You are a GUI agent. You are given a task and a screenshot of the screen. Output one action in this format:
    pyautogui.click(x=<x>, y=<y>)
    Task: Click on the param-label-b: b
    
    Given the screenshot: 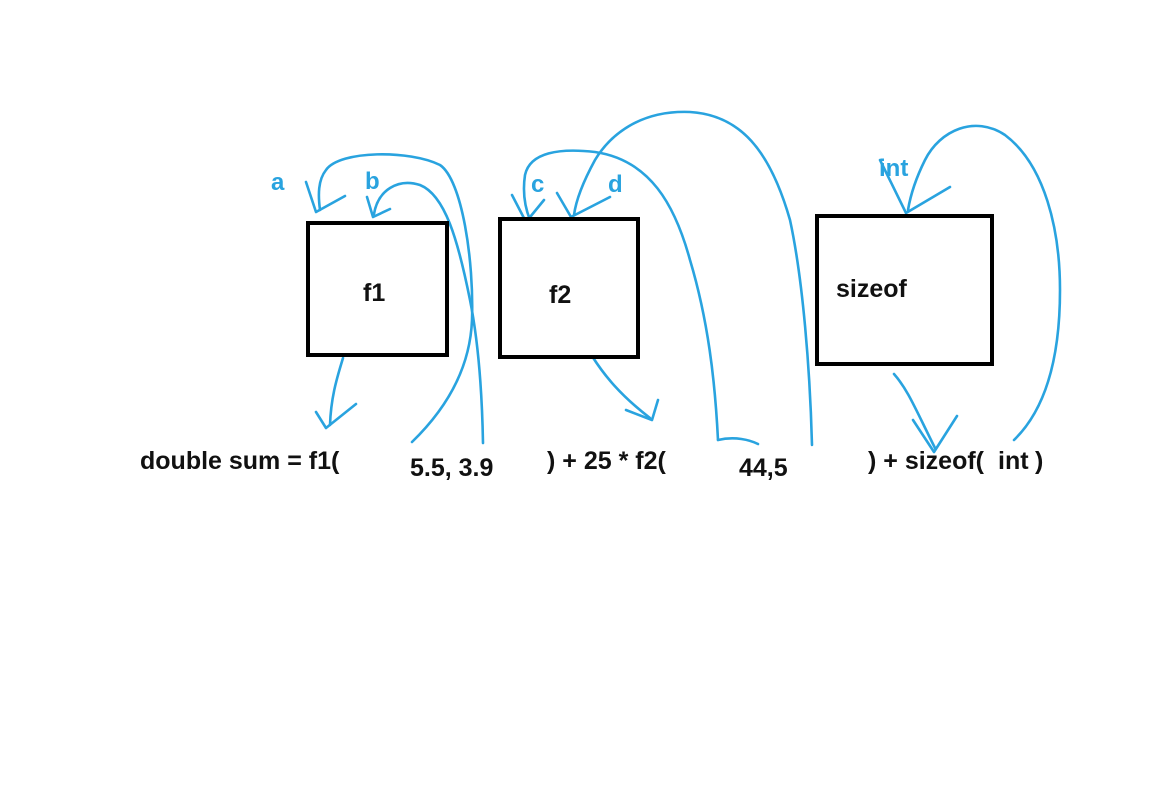 What is the action you would take?
    pyautogui.click(x=372, y=181)
    